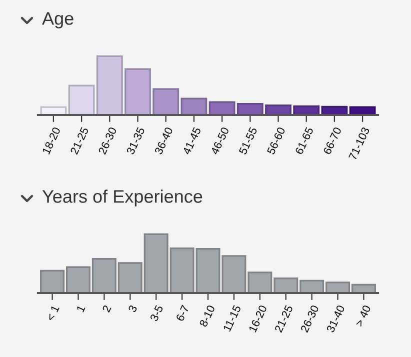  I want to click on chart-title: Years of Experience, so click(122, 198).